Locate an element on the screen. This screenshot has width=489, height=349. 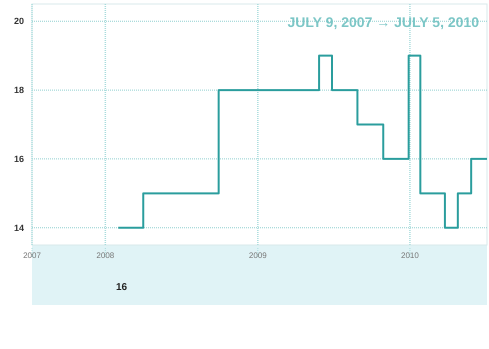
x-tick-label: 2007 is located at coordinates (32, 255).